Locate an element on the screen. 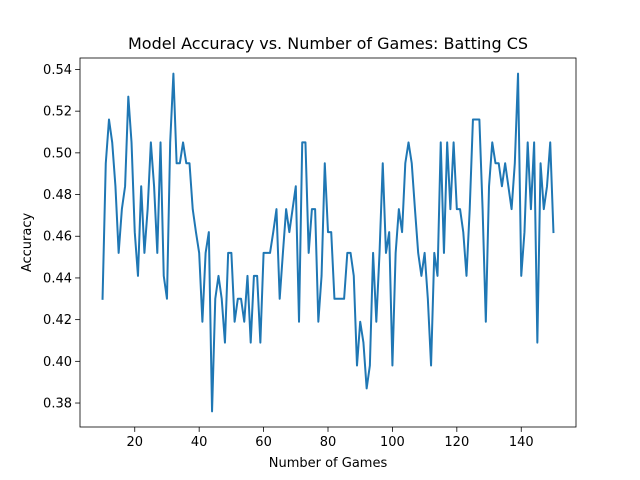 This screenshot has height=480, width=640. y-tick-label: 0.50 is located at coordinates (57, 153).